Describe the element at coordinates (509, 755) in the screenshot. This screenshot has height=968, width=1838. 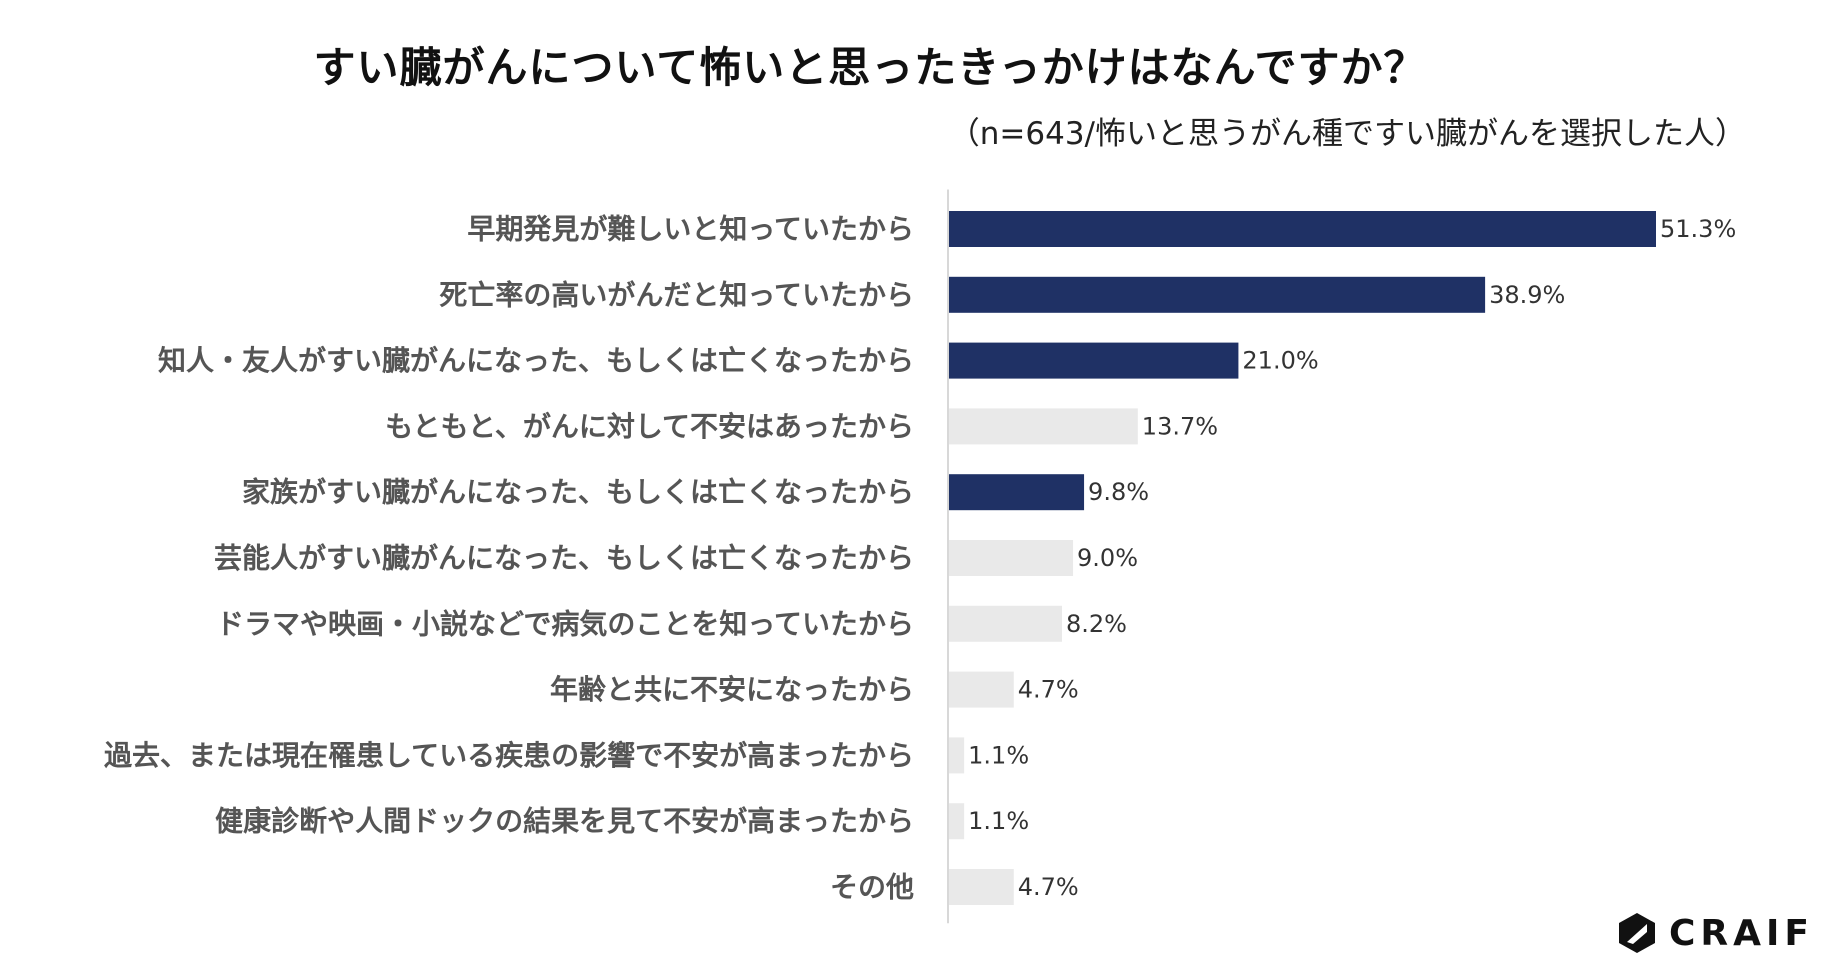
I see `category-label: 過去、または現在罹患している疾患の影響で不安が高まったから` at that location.